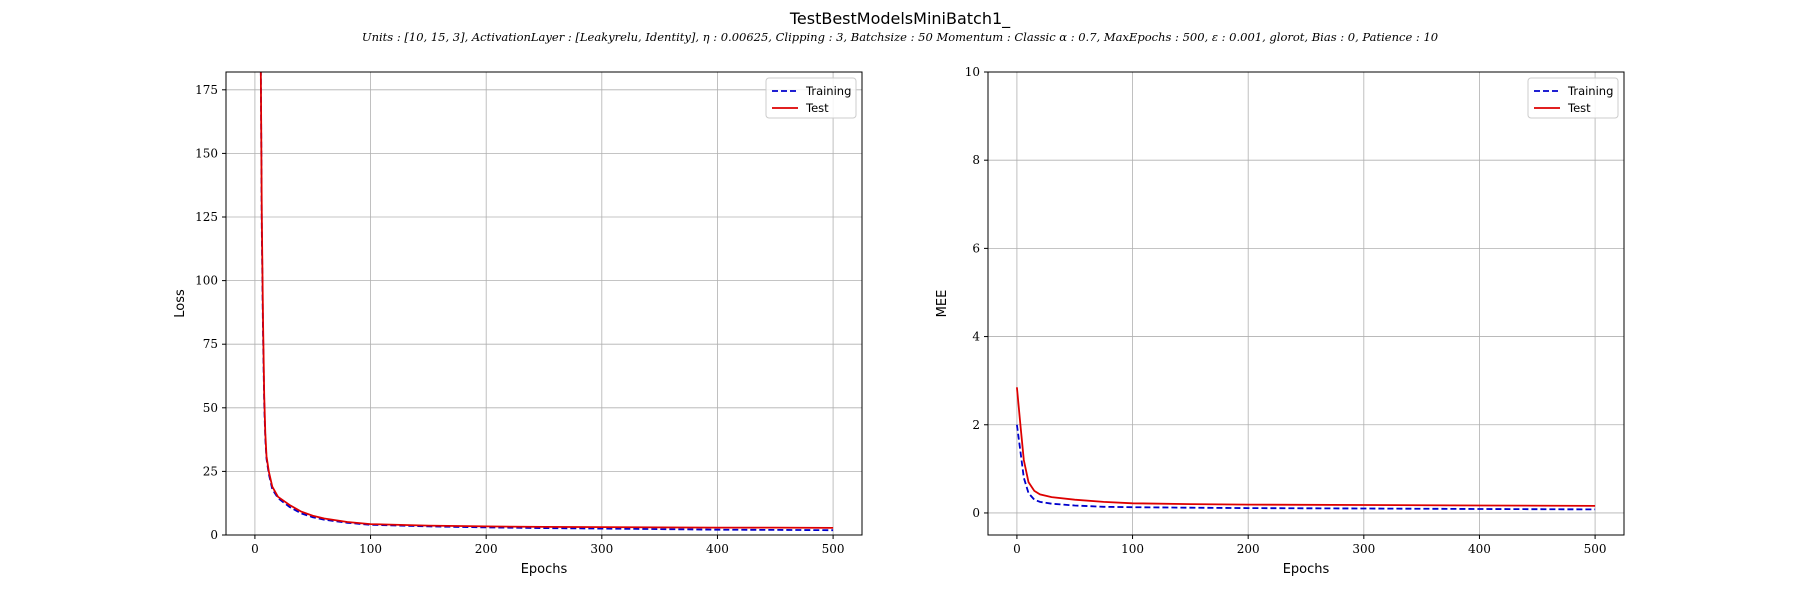 This screenshot has width=1800, height=600. What do you see at coordinates (210, 471) in the screenshot?
I see `y-tick-label: 25` at bounding box center [210, 471].